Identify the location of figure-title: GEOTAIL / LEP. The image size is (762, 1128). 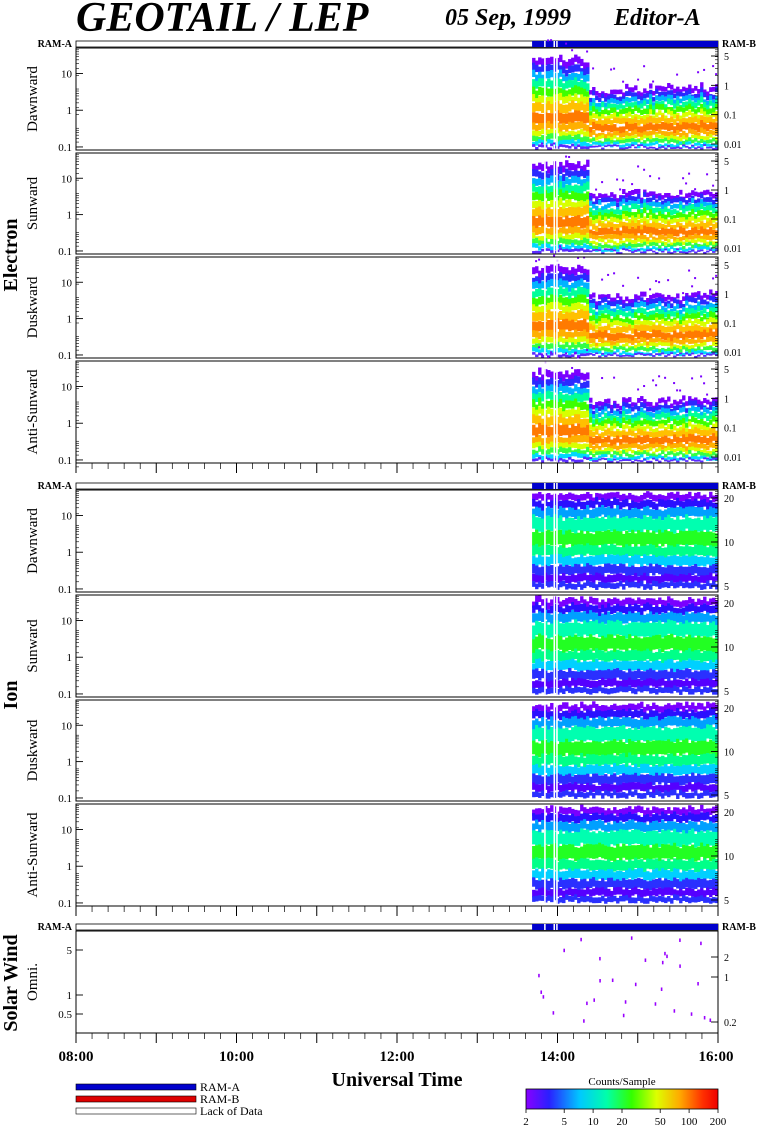
(222, 20).